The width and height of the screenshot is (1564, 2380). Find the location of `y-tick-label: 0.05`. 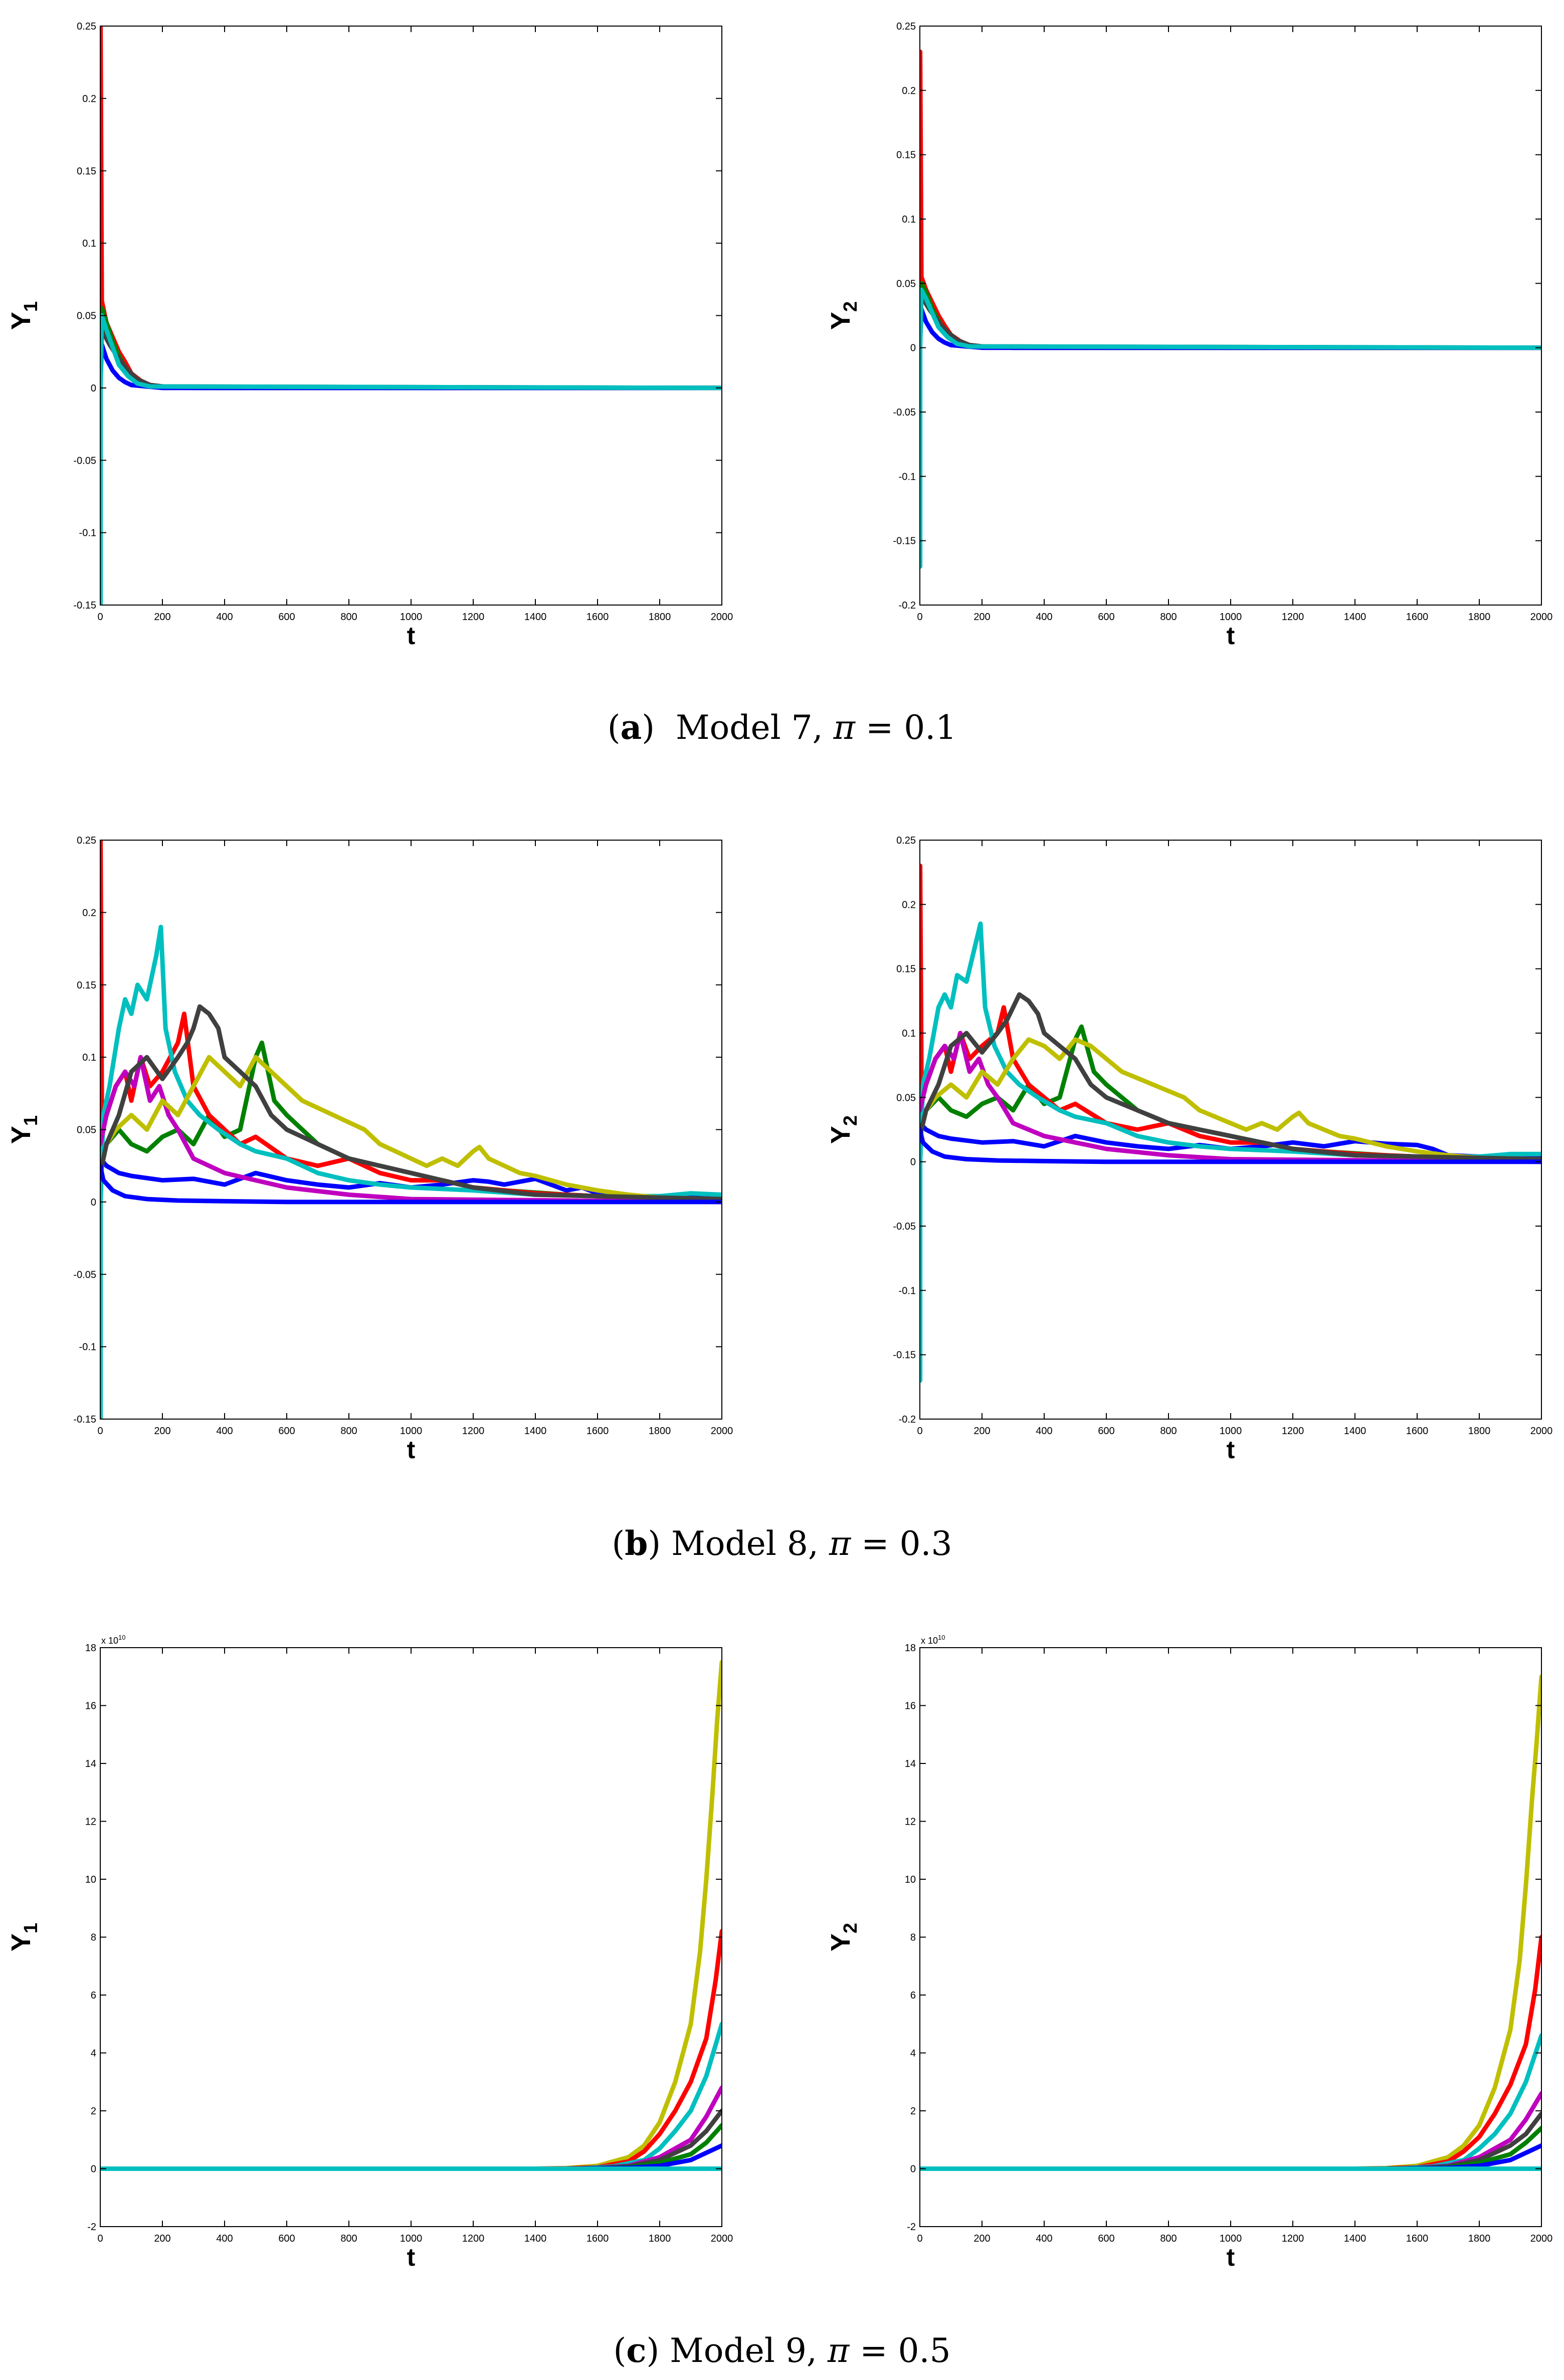

y-tick-label: 0.05 is located at coordinates (86, 316).